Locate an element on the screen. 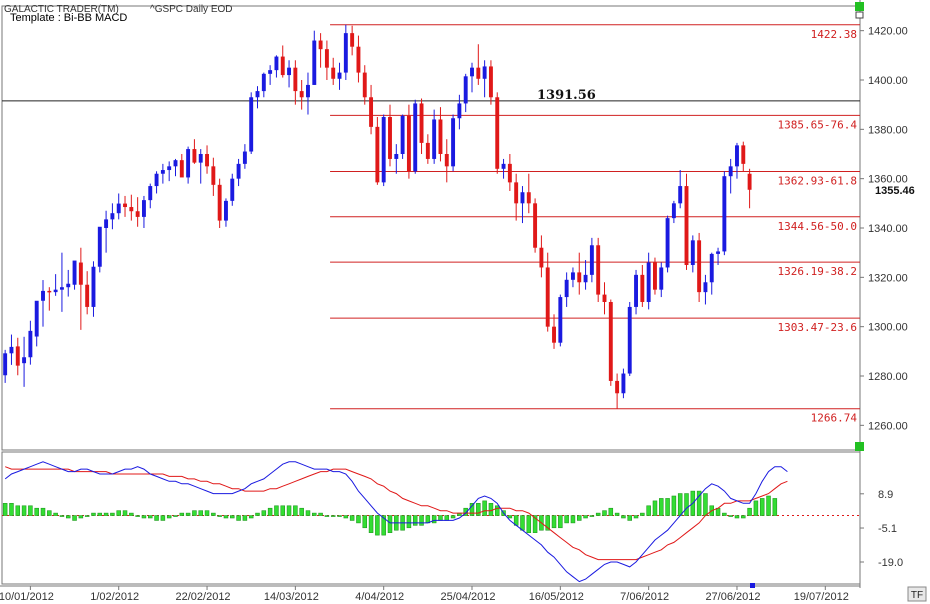 The width and height of the screenshot is (930, 604). tf-button: TF is located at coordinates (917, 594).